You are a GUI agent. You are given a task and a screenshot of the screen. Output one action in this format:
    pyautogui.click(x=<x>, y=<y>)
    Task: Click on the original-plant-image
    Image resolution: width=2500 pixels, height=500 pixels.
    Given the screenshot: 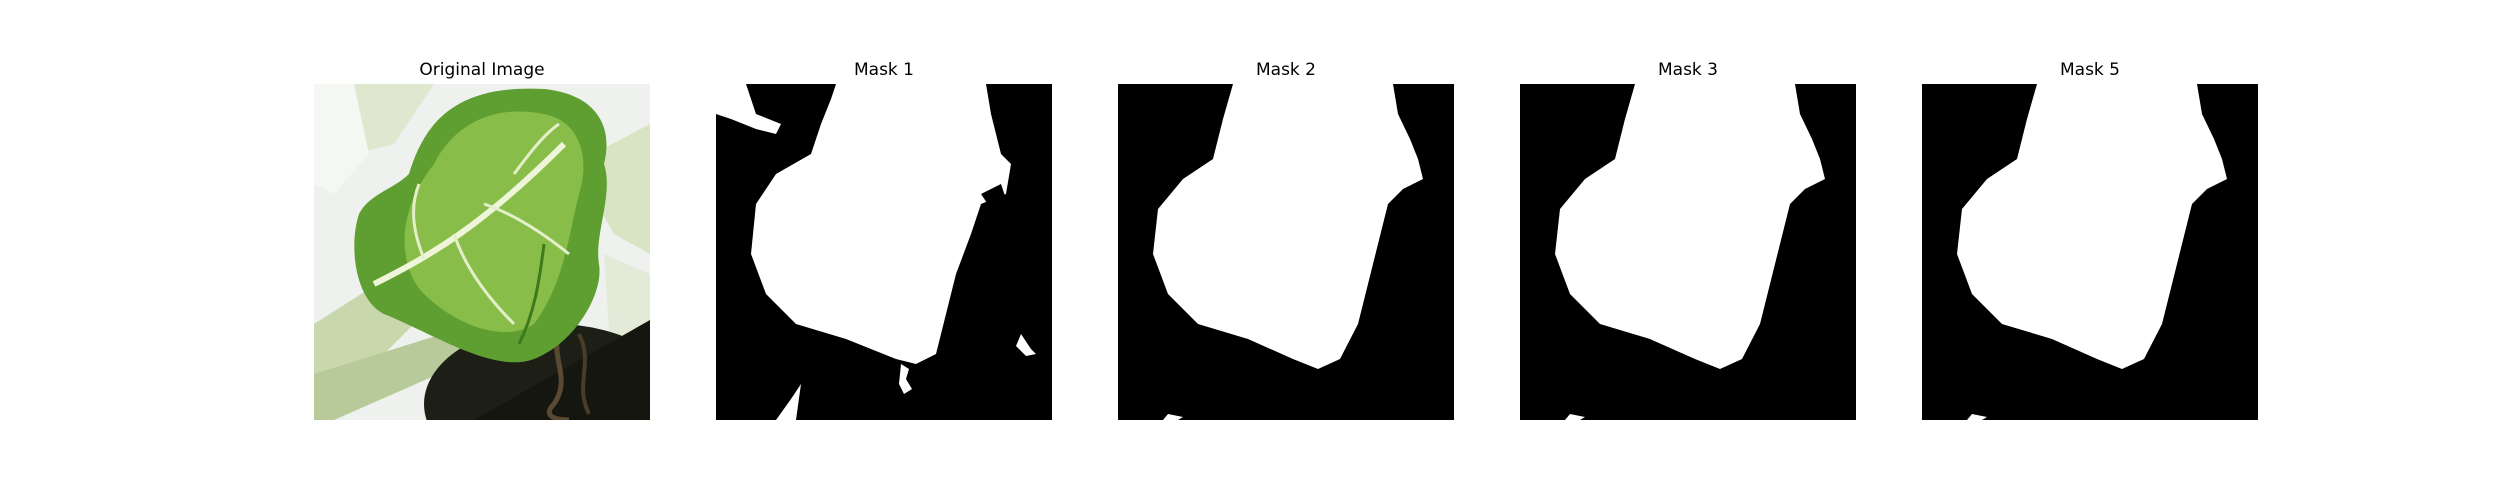 What is the action you would take?
    pyautogui.click(x=482, y=252)
    